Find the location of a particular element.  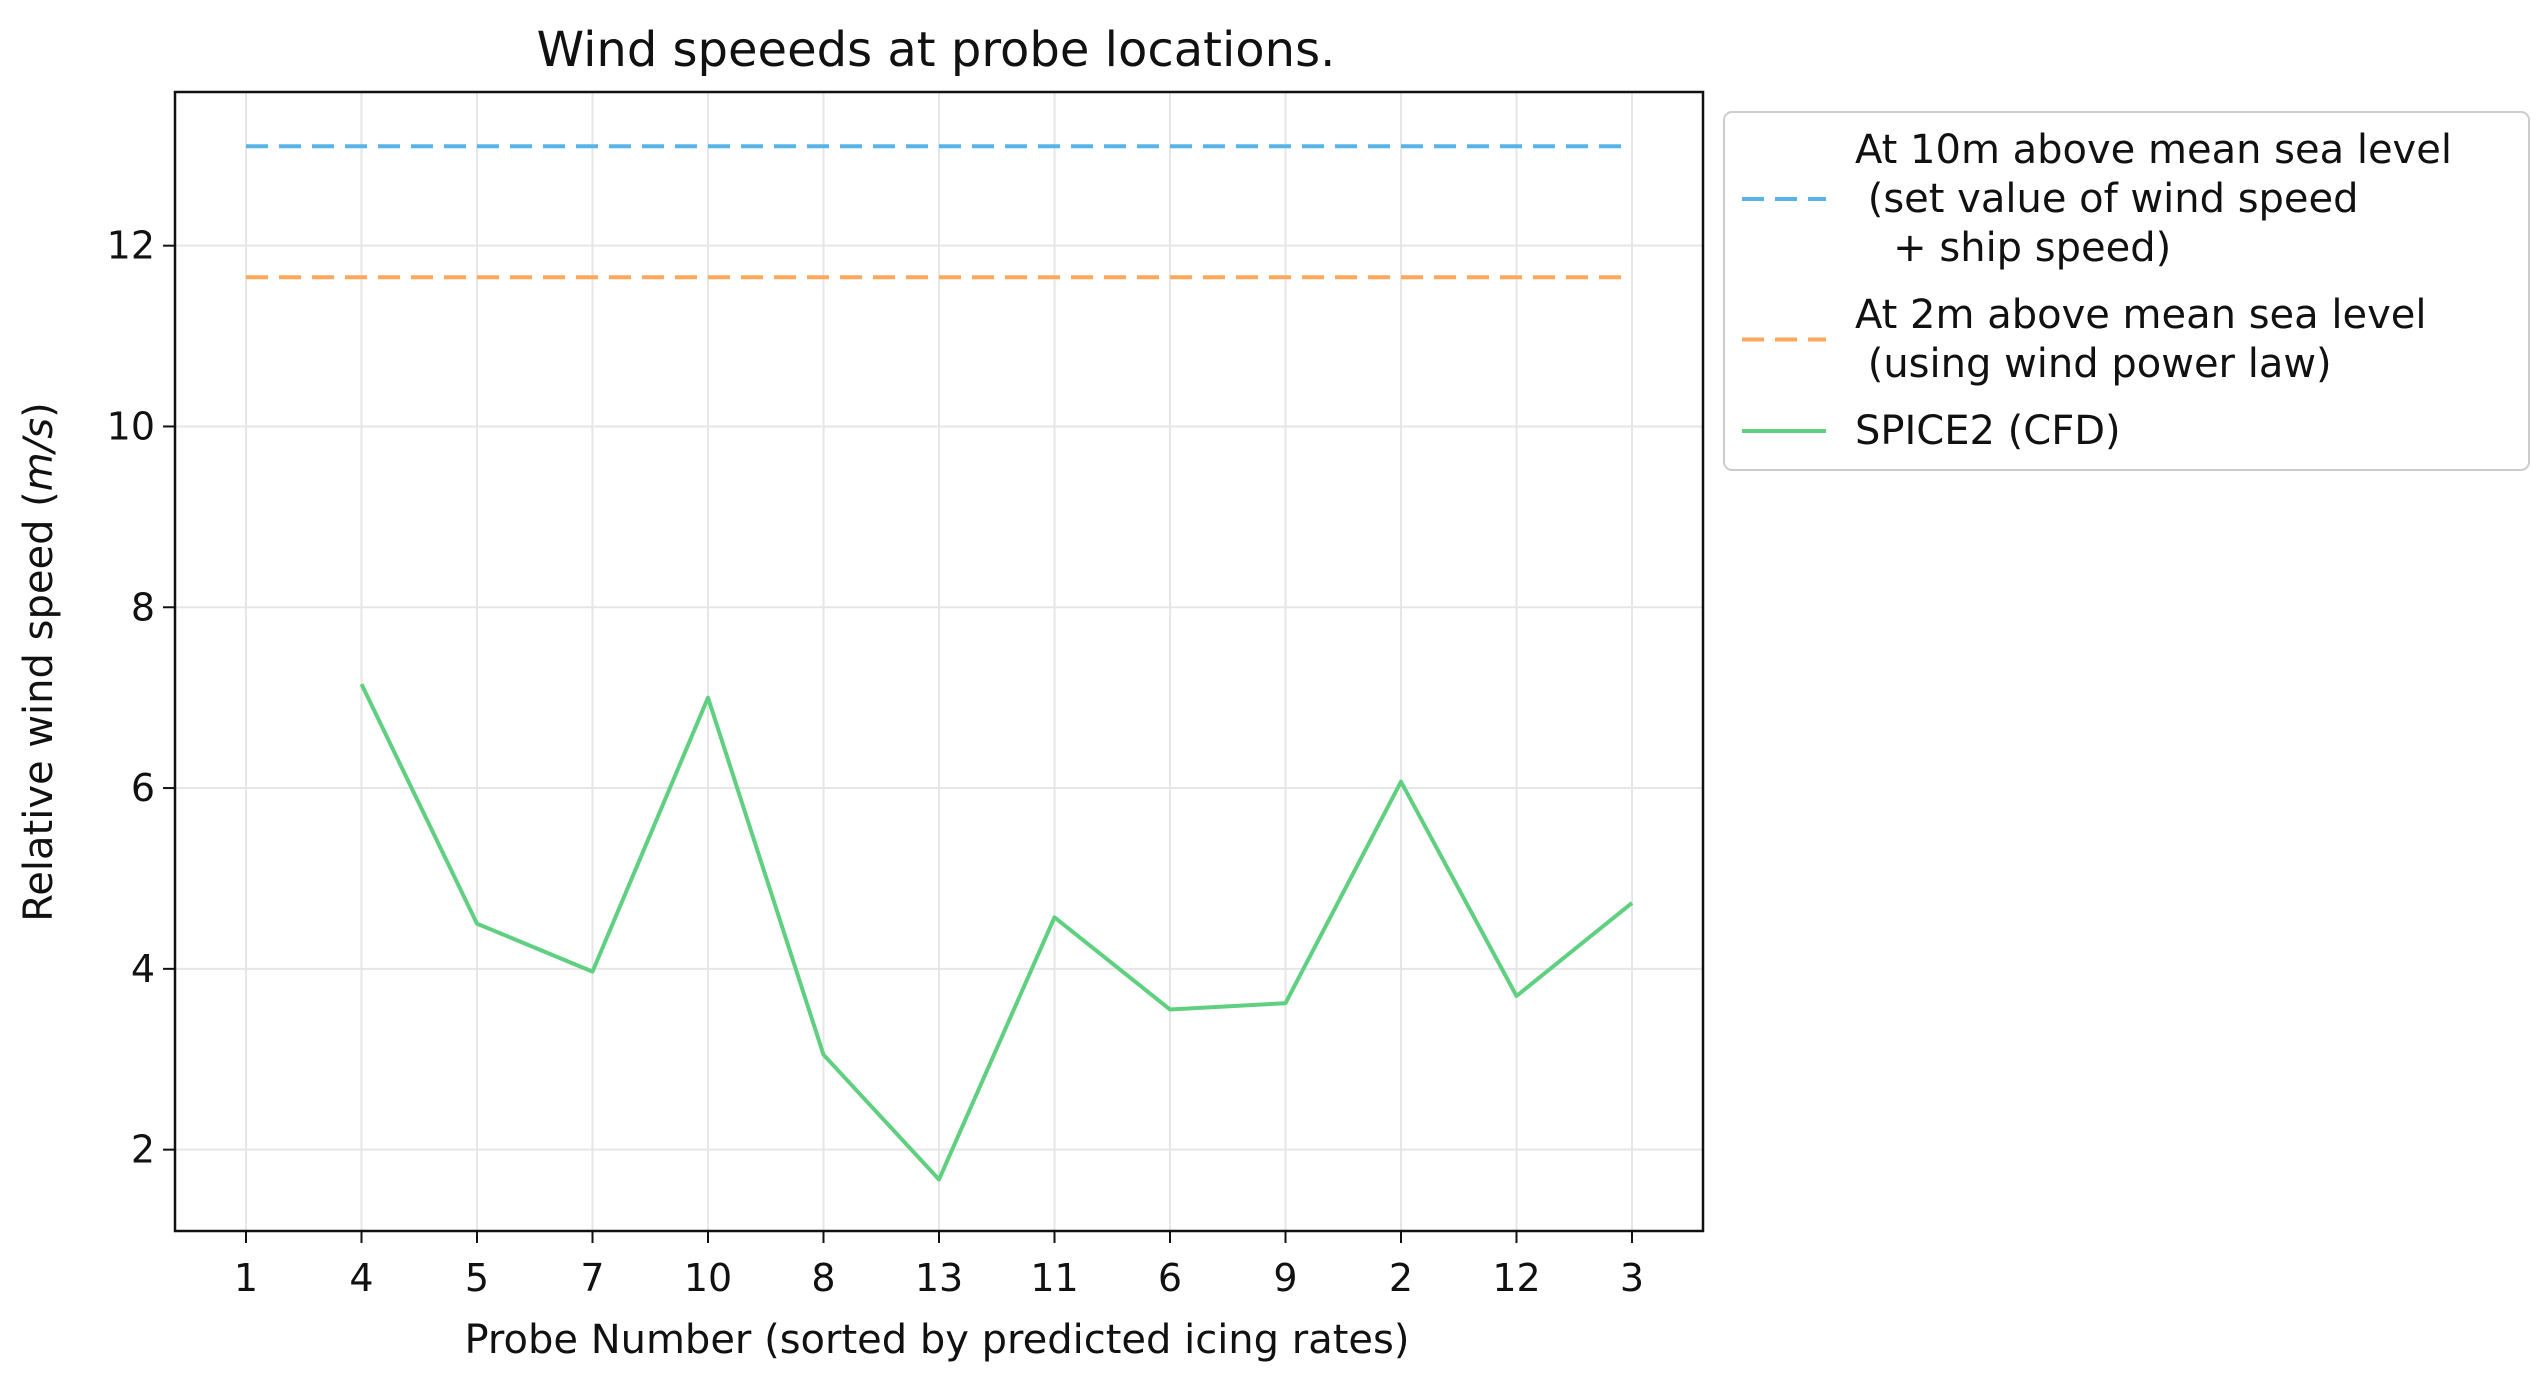

legend-box is located at coordinates (2126, 291).